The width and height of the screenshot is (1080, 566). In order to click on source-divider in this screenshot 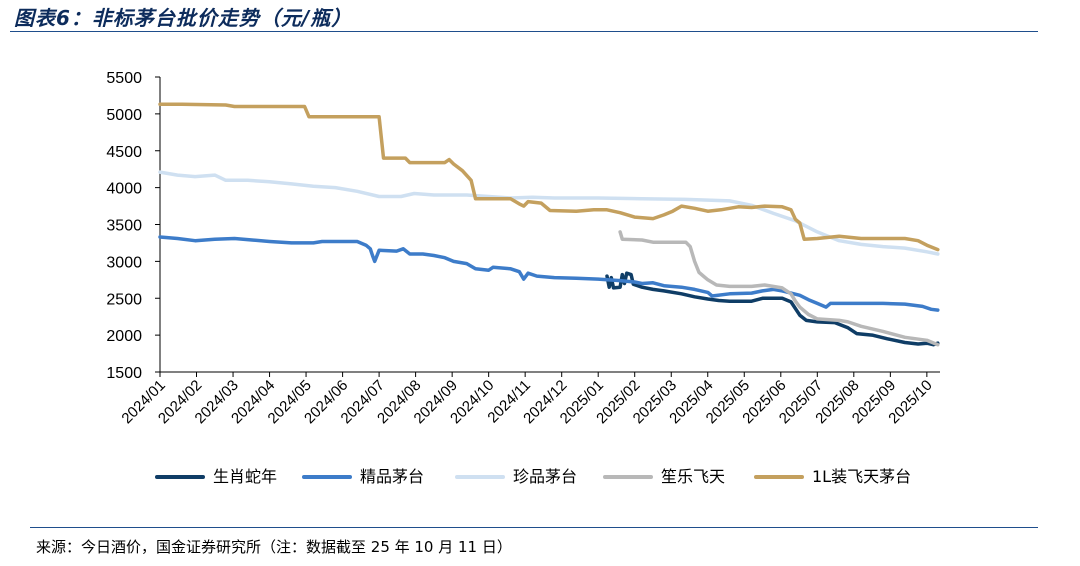, I will do `click(534, 527)`.